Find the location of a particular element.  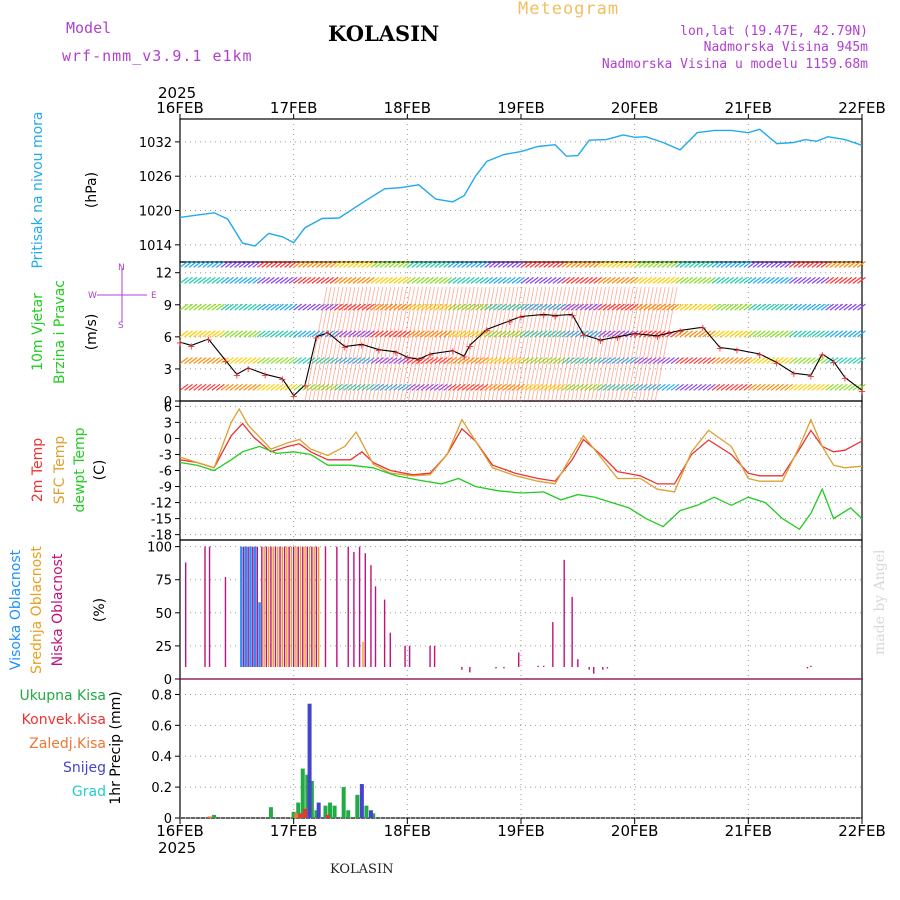

y-tick-label: 9 is located at coordinates (168, 306).